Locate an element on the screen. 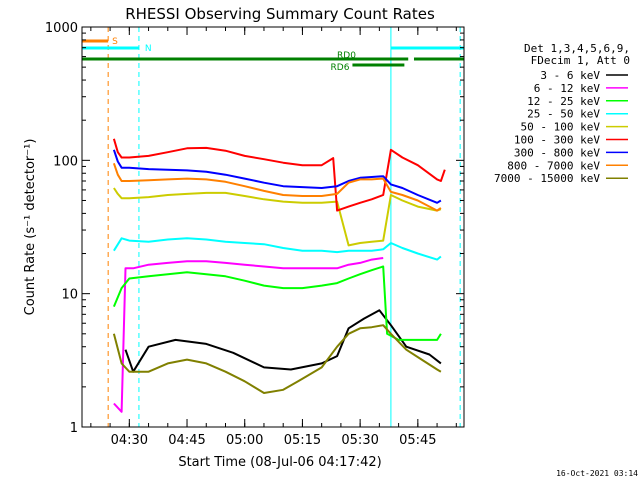 This screenshot has height=480, width=640. x-tick-label: 04:30 is located at coordinates (129, 440).